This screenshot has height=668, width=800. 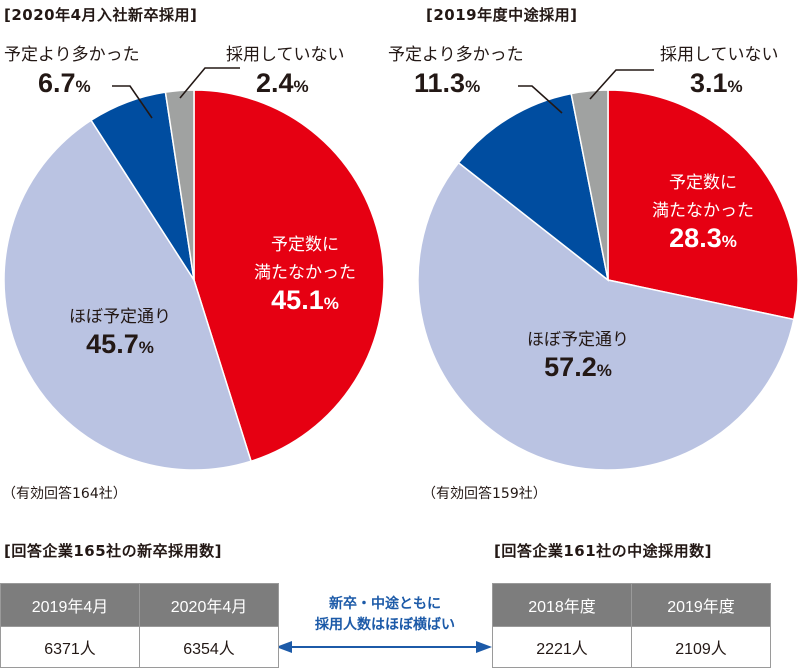 What do you see at coordinates (209, 605) in the screenshot?
I see `table-header-cell: 2020年4月` at bounding box center [209, 605].